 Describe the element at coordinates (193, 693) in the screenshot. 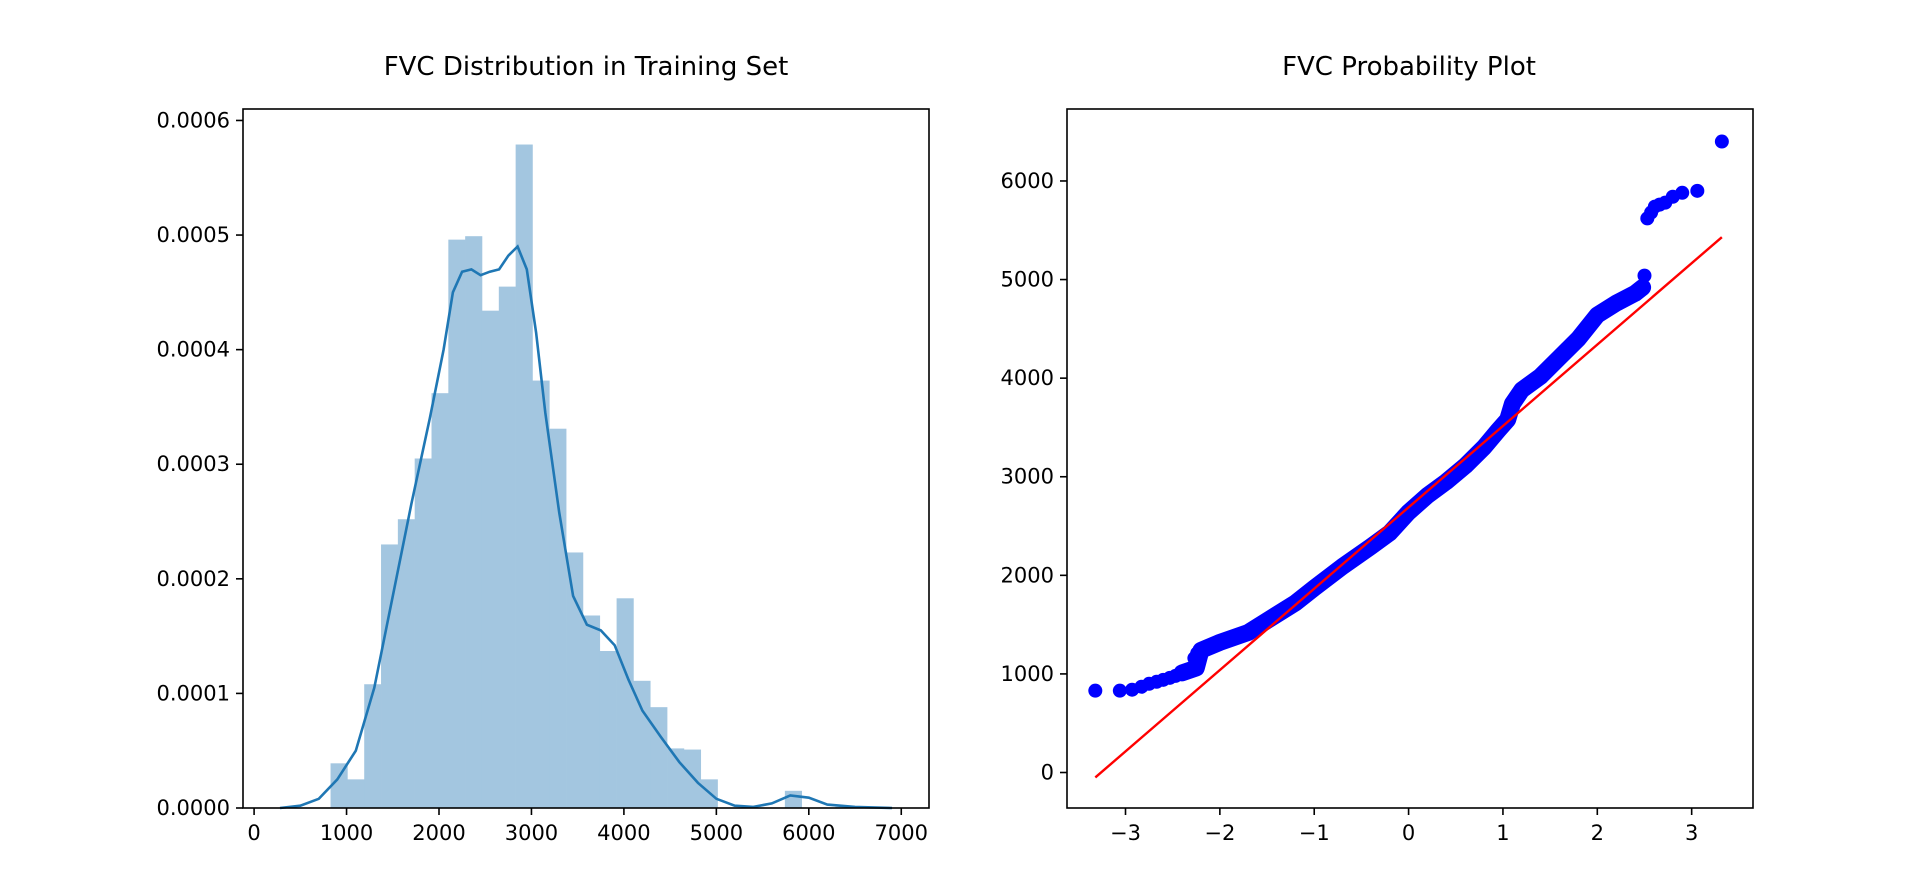

I see `y-tick-label: 0.0001` at that location.